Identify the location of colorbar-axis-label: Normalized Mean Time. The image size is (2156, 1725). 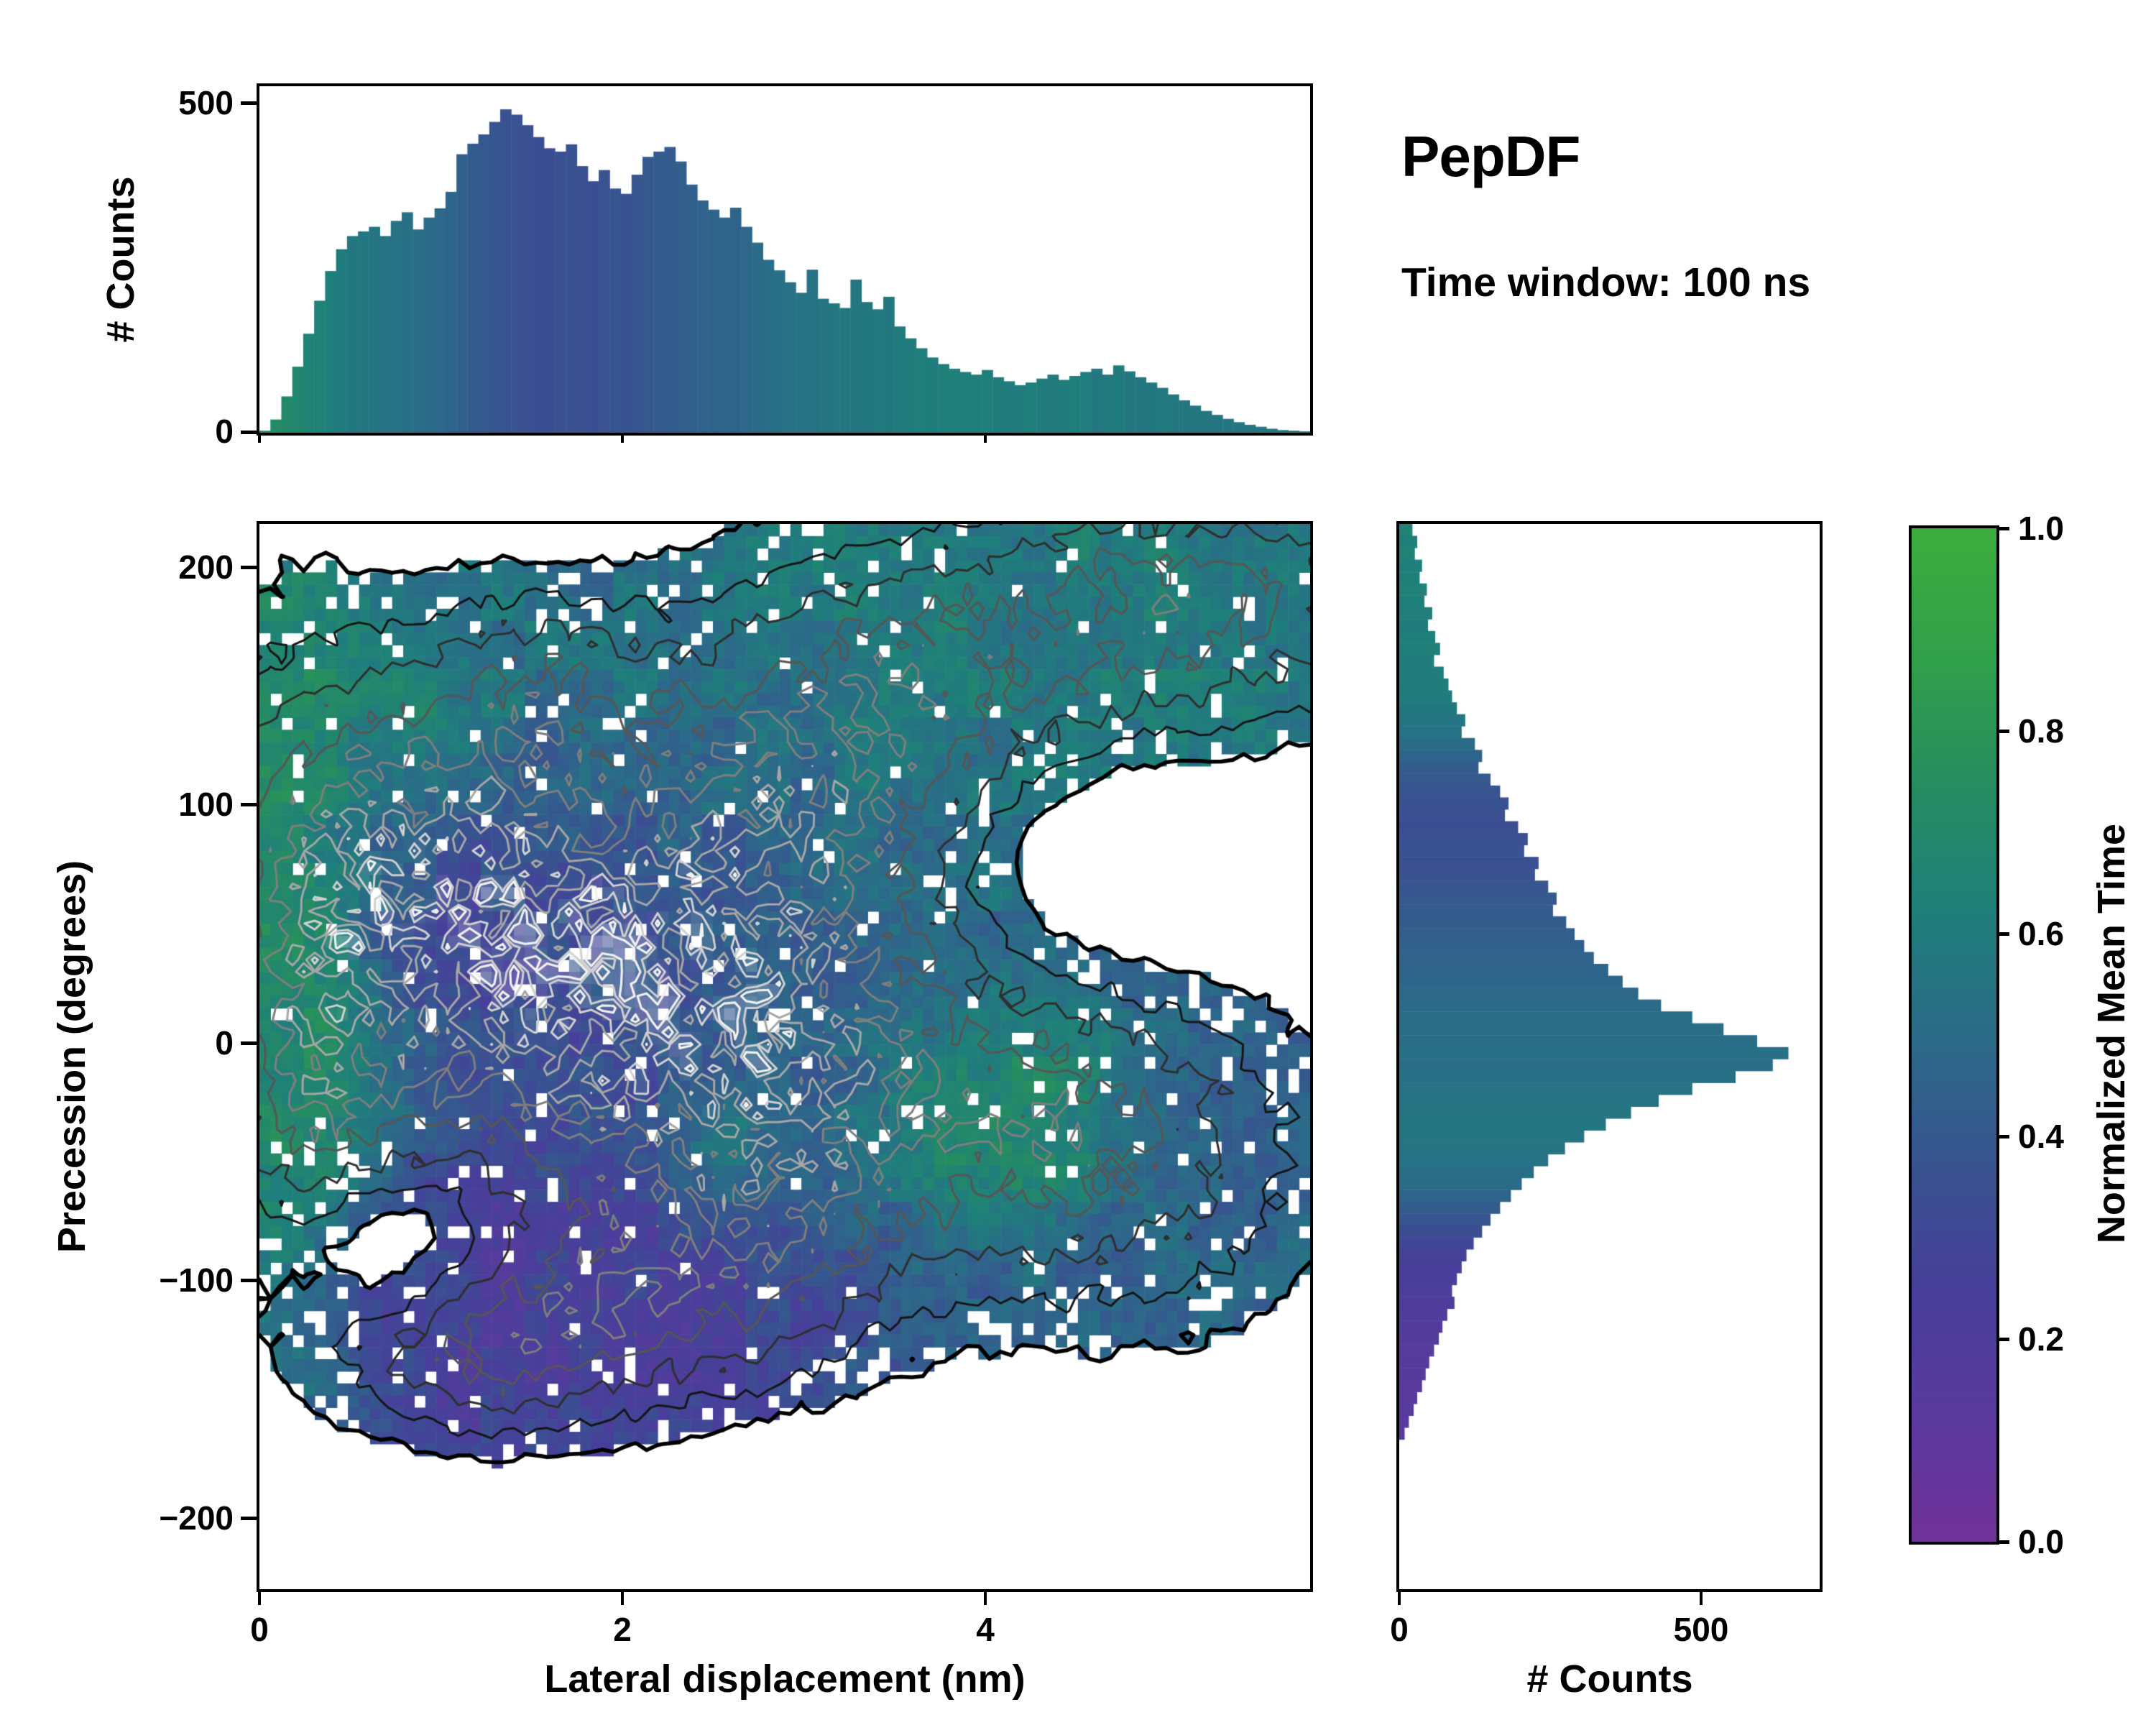
(2111, 1033).